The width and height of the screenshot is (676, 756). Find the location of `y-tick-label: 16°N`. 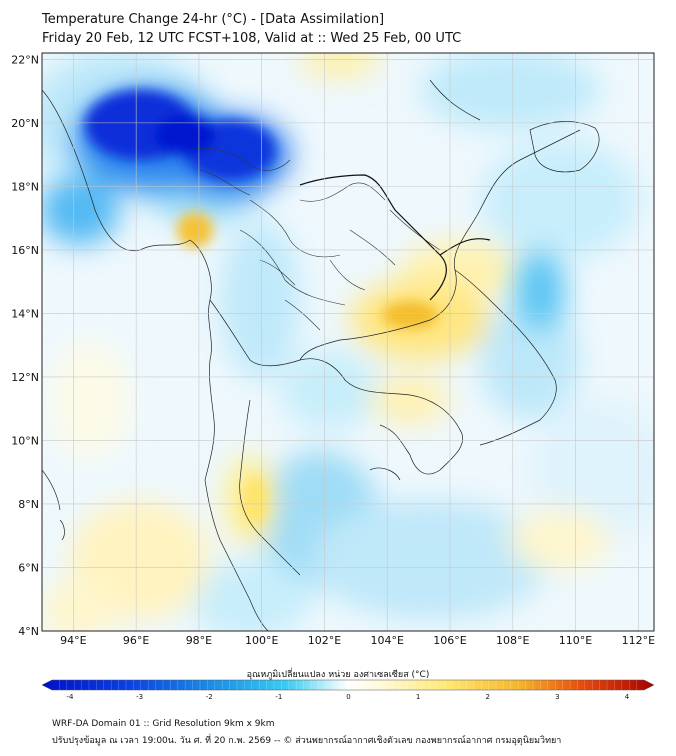

y-tick-label: 16°N is located at coordinates (25, 250).